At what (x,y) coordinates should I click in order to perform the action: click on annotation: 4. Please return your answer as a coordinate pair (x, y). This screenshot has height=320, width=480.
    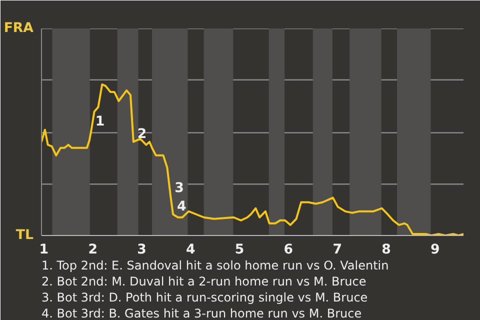
    Looking at the image, I should click on (181, 206).